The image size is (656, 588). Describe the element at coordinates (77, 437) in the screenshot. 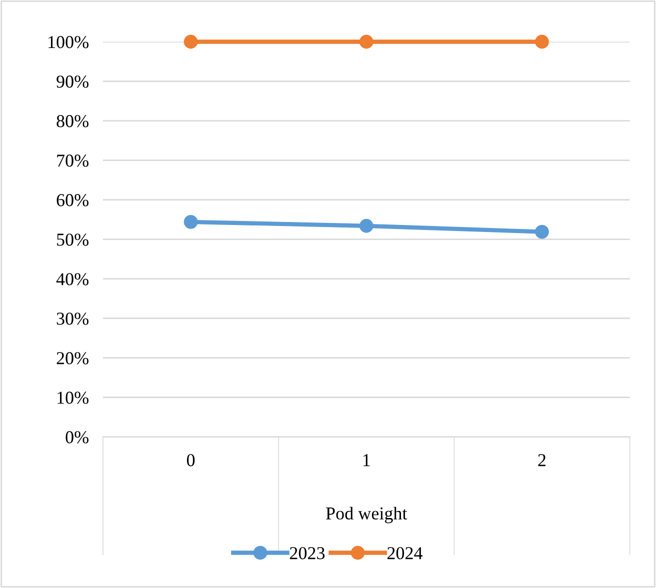

I see `y-tick-label: 0%` at that location.